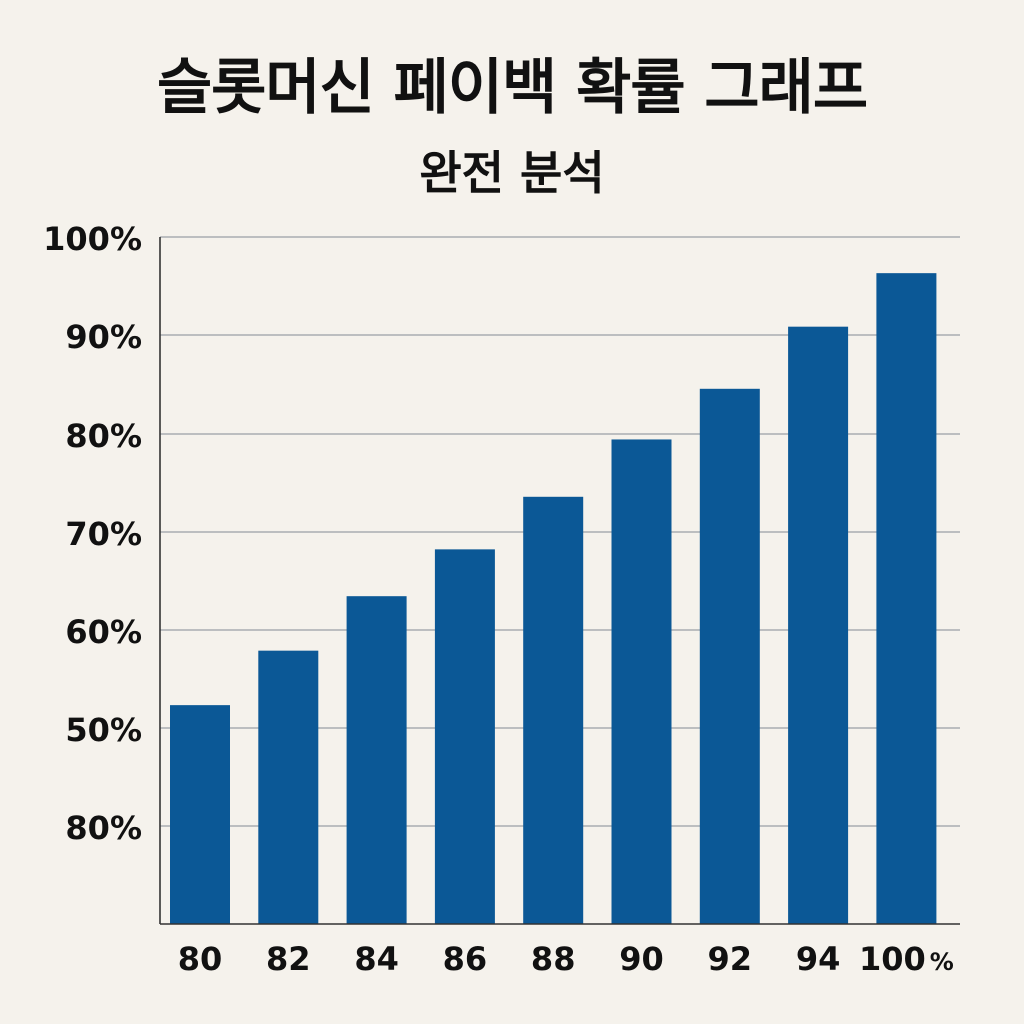 This screenshot has height=1024, width=1024. Describe the element at coordinates (200, 959) in the screenshot. I see `x-tick-label: 80` at that location.